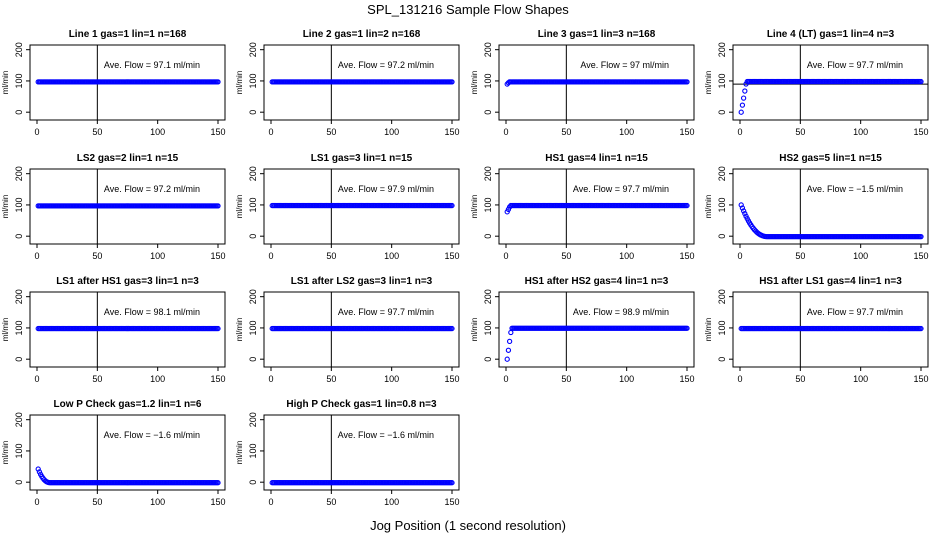 The image size is (936, 540). Describe the element at coordinates (152, 312) in the screenshot. I see `avg-flow-annotation: Ave. Flow = 98.1 ml/min` at that location.